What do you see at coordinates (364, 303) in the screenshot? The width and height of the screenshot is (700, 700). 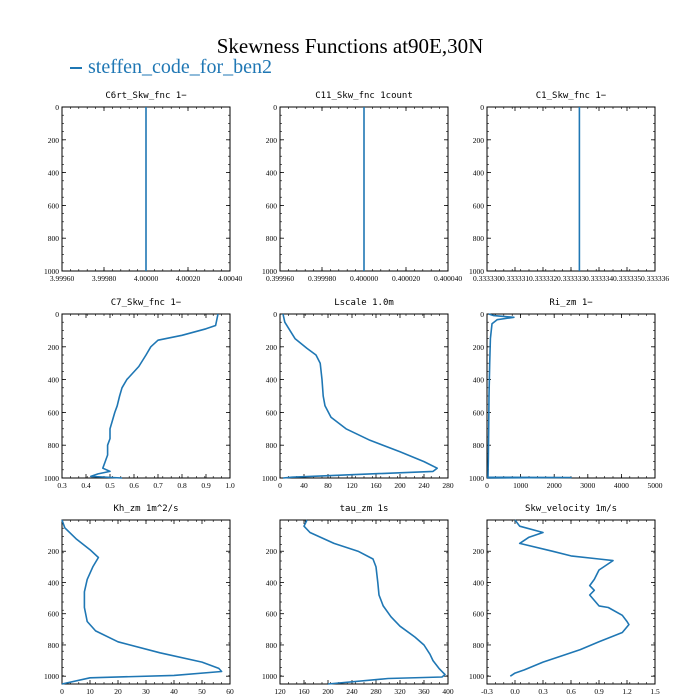 I see `panel-title: Lscale 1.0m` at bounding box center [364, 303].